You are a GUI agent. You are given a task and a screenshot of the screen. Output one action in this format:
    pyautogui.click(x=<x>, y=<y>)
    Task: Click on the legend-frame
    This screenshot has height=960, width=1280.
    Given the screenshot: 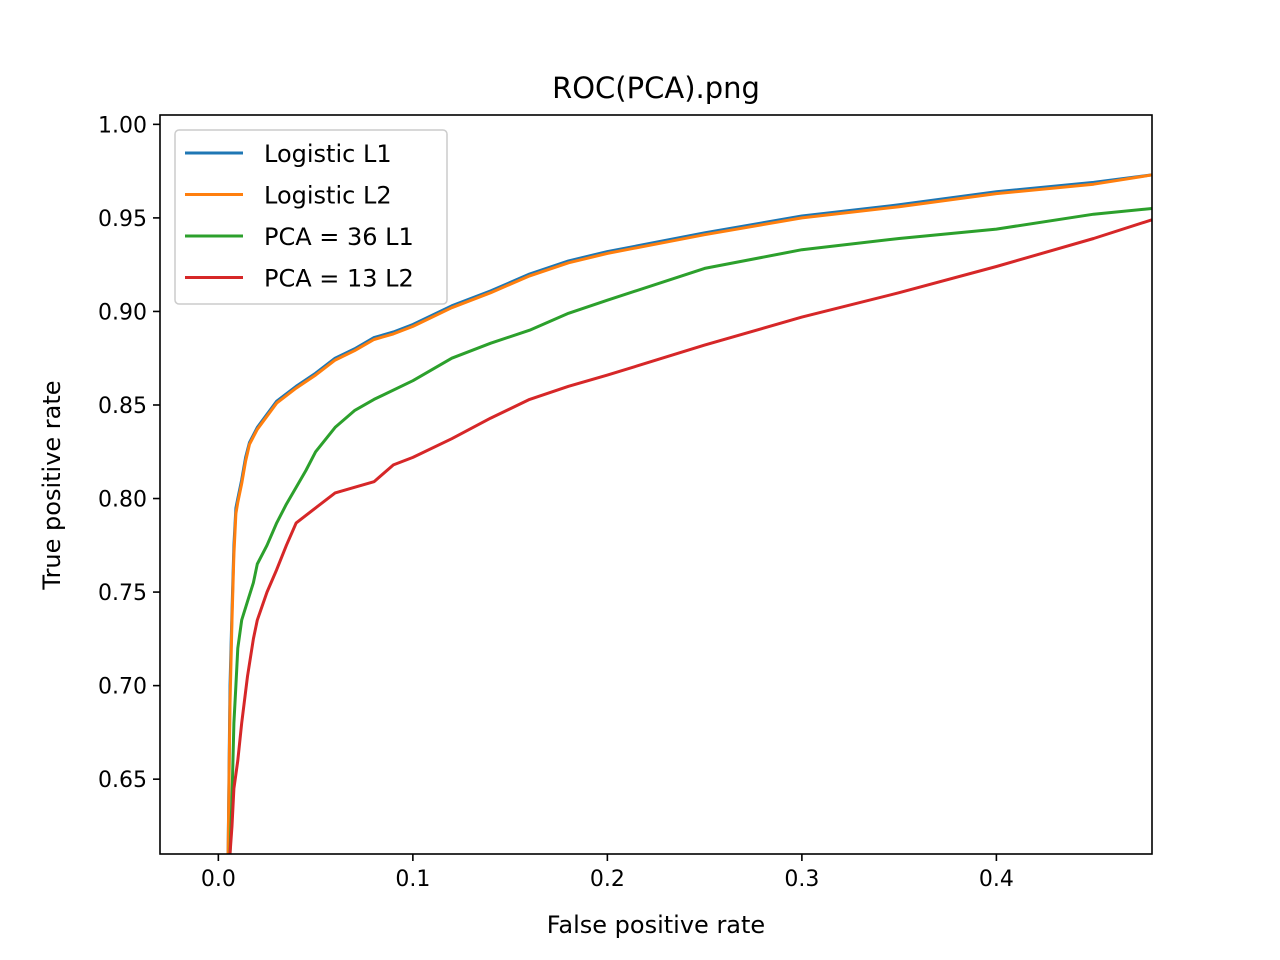 What is the action you would take?
    pyautogui.click(x=311, y=217)
    